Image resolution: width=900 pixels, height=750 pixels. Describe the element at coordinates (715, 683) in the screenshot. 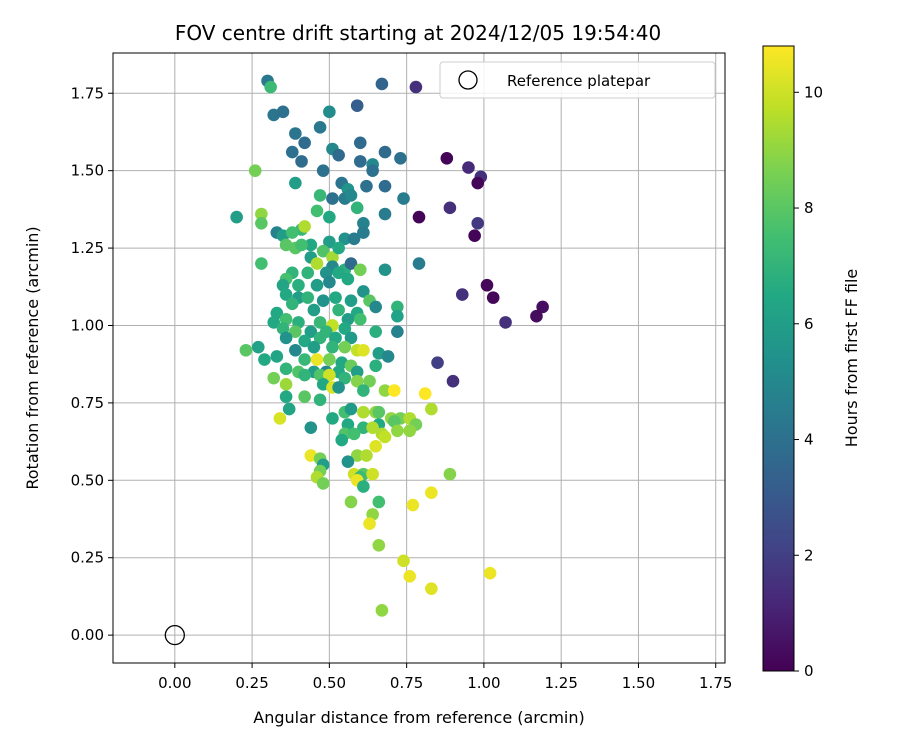

I see `x-tick-label: 1.75` at that location.